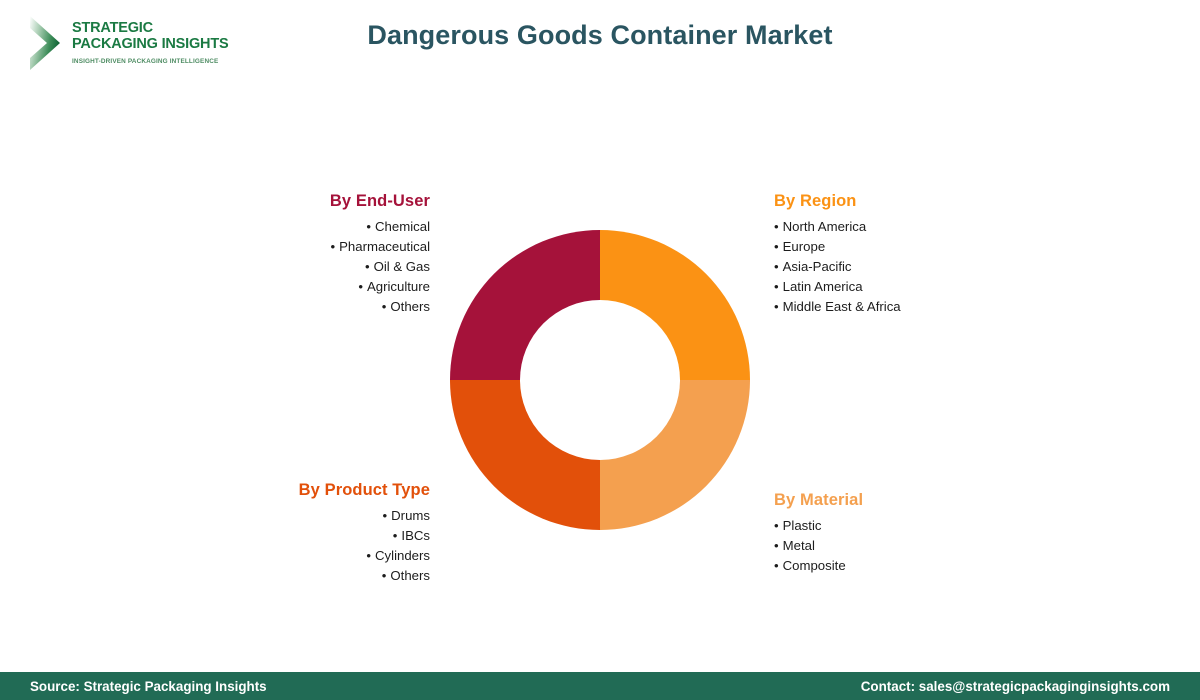 The width and height of the screenshot is (1200, 700). What do you see at coordinates (804, 246) in the screenshot?
I see `list-item-label: Europe` at bounding box center [804, 246].